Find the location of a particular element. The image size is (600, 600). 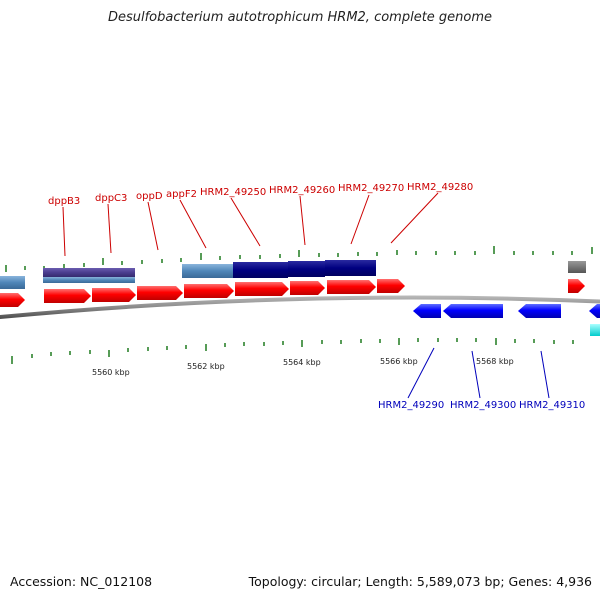

scale-label: 5564 kbp is located at coordinates (302, 362).